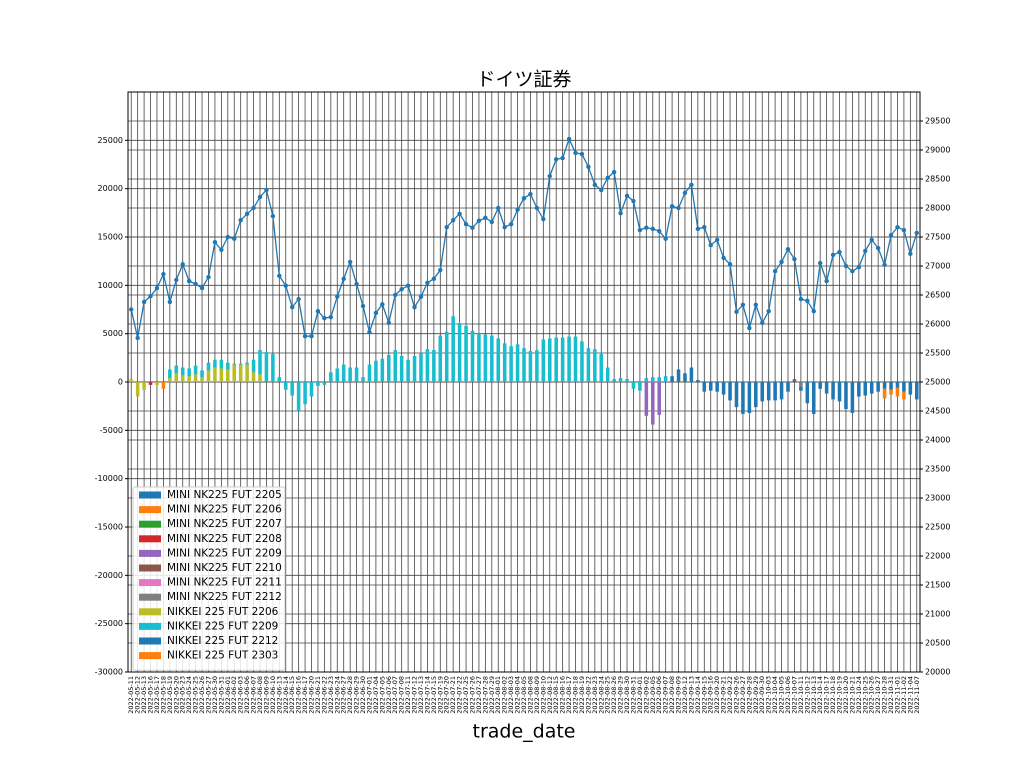 The width and height of the screenshot is (1024, 768). What do you see at coordinates (224, 495) in the screenshot?
I see `legend-label: MINI NK225 FUT 2205` at bounding box center [224, 495].